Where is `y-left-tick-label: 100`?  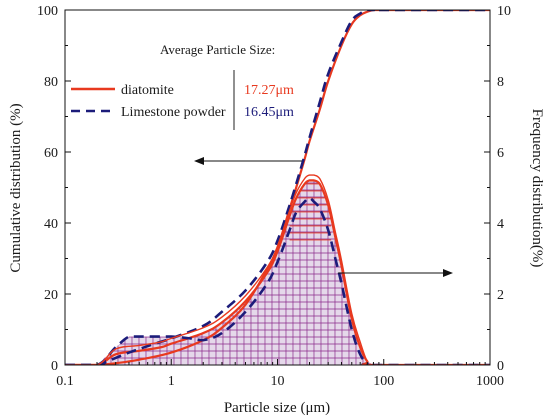 y-left-tick-label: 100 is located at coordinates (47, 11).